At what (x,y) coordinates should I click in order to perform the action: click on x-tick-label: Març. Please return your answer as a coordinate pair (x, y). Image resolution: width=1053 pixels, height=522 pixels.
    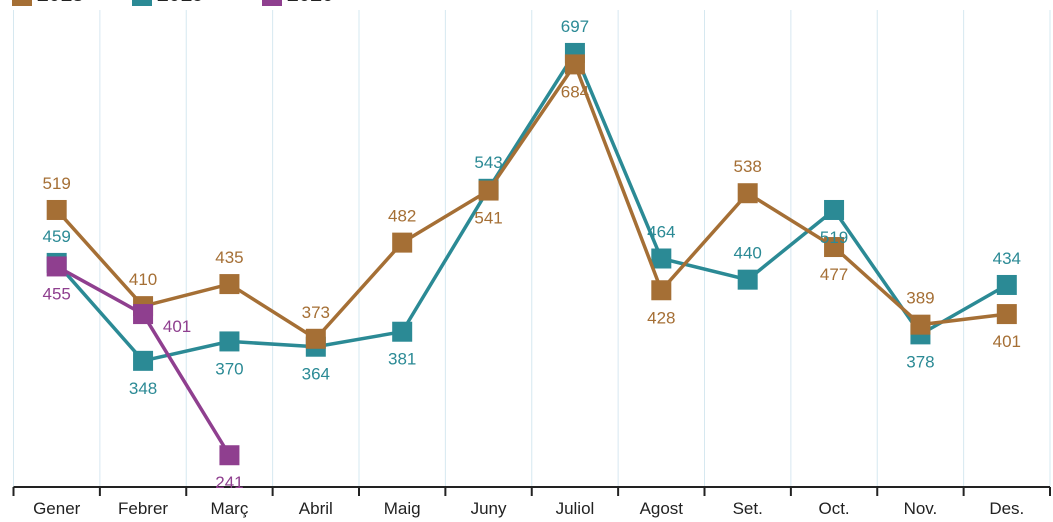
    Looking at the image, I should click on (230, 508).